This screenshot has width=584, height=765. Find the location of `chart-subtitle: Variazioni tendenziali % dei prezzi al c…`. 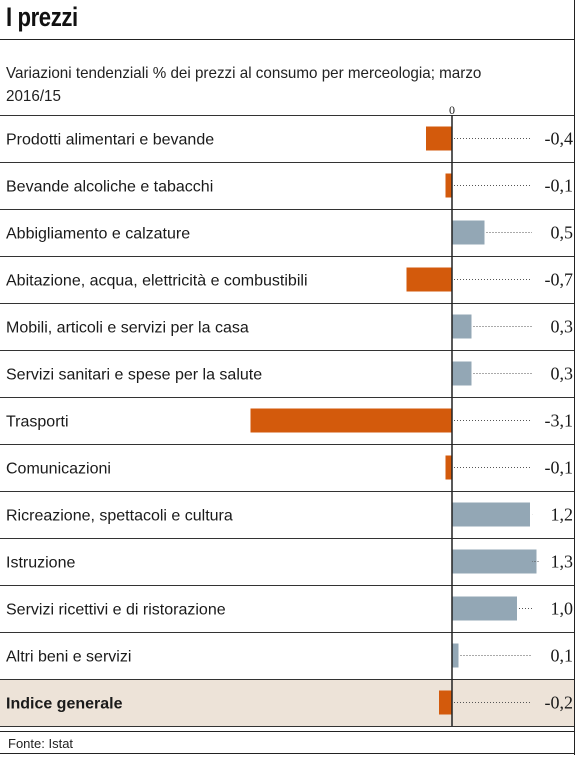

chart-subtitle: Variazioni tendenziali % dei prezzi al c… is located at coordinates (244, 85).